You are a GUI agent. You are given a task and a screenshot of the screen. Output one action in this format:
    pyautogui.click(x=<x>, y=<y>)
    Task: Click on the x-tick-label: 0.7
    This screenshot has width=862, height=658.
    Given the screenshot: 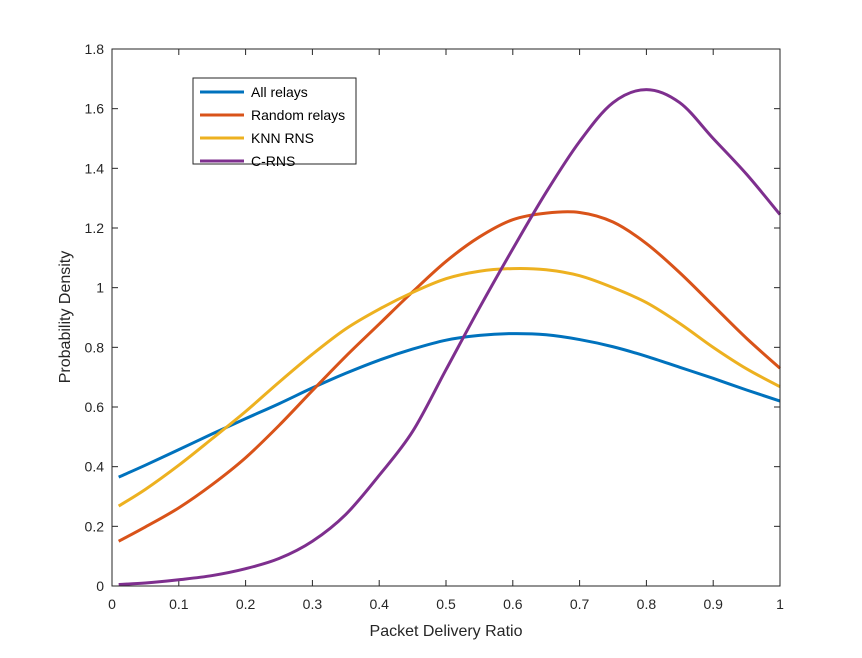 What is the action you would take?
    pyautogui.click(x=580, y=604)
    